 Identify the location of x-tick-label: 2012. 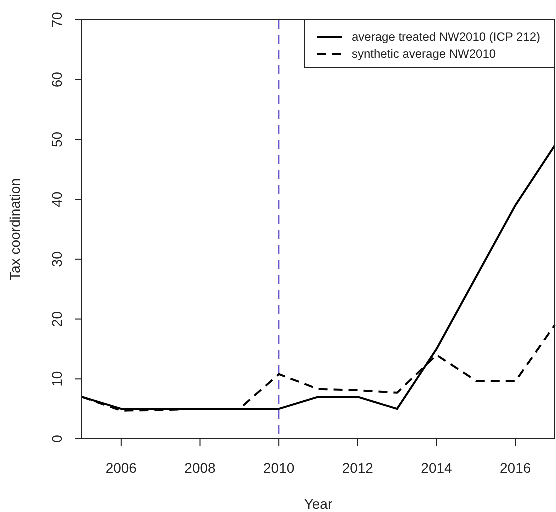
(358, 468).